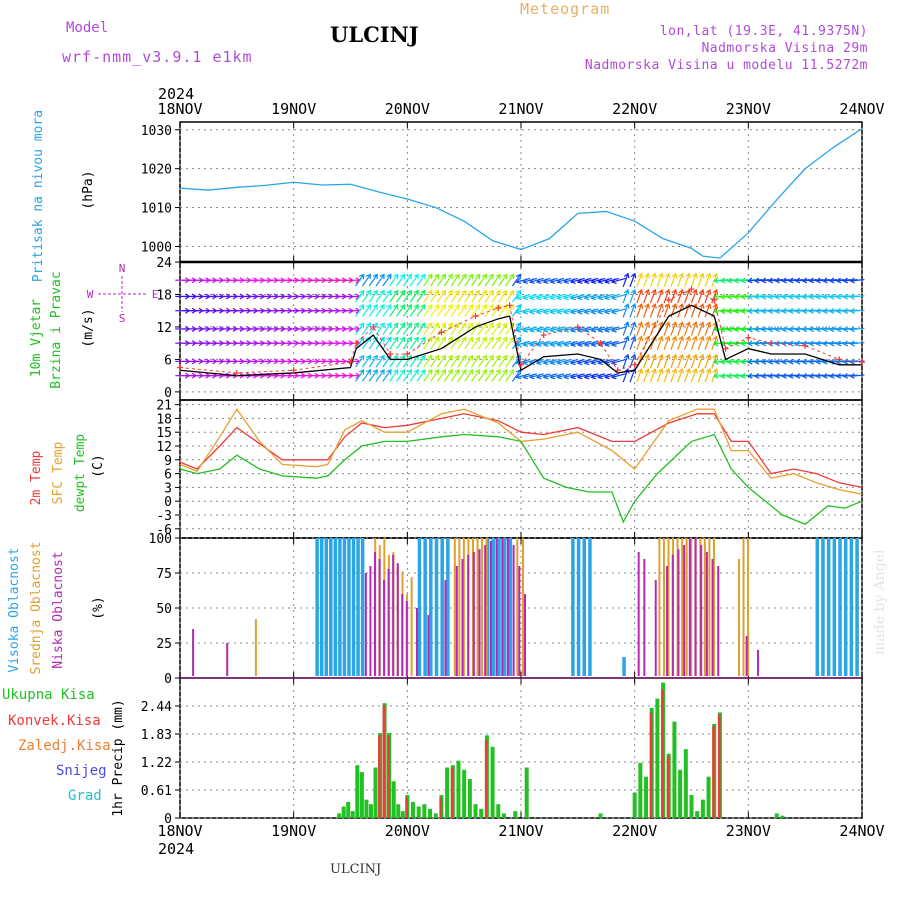 The image size is (900, 900). Describe the element at coordinates (122, 268) in the screenshot. I see `wind-key-n: N` at that location.